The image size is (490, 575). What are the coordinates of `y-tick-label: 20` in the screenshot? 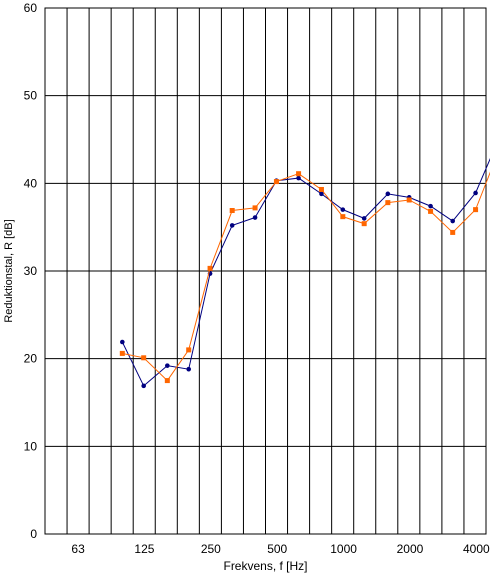 It's located at (31, 359).